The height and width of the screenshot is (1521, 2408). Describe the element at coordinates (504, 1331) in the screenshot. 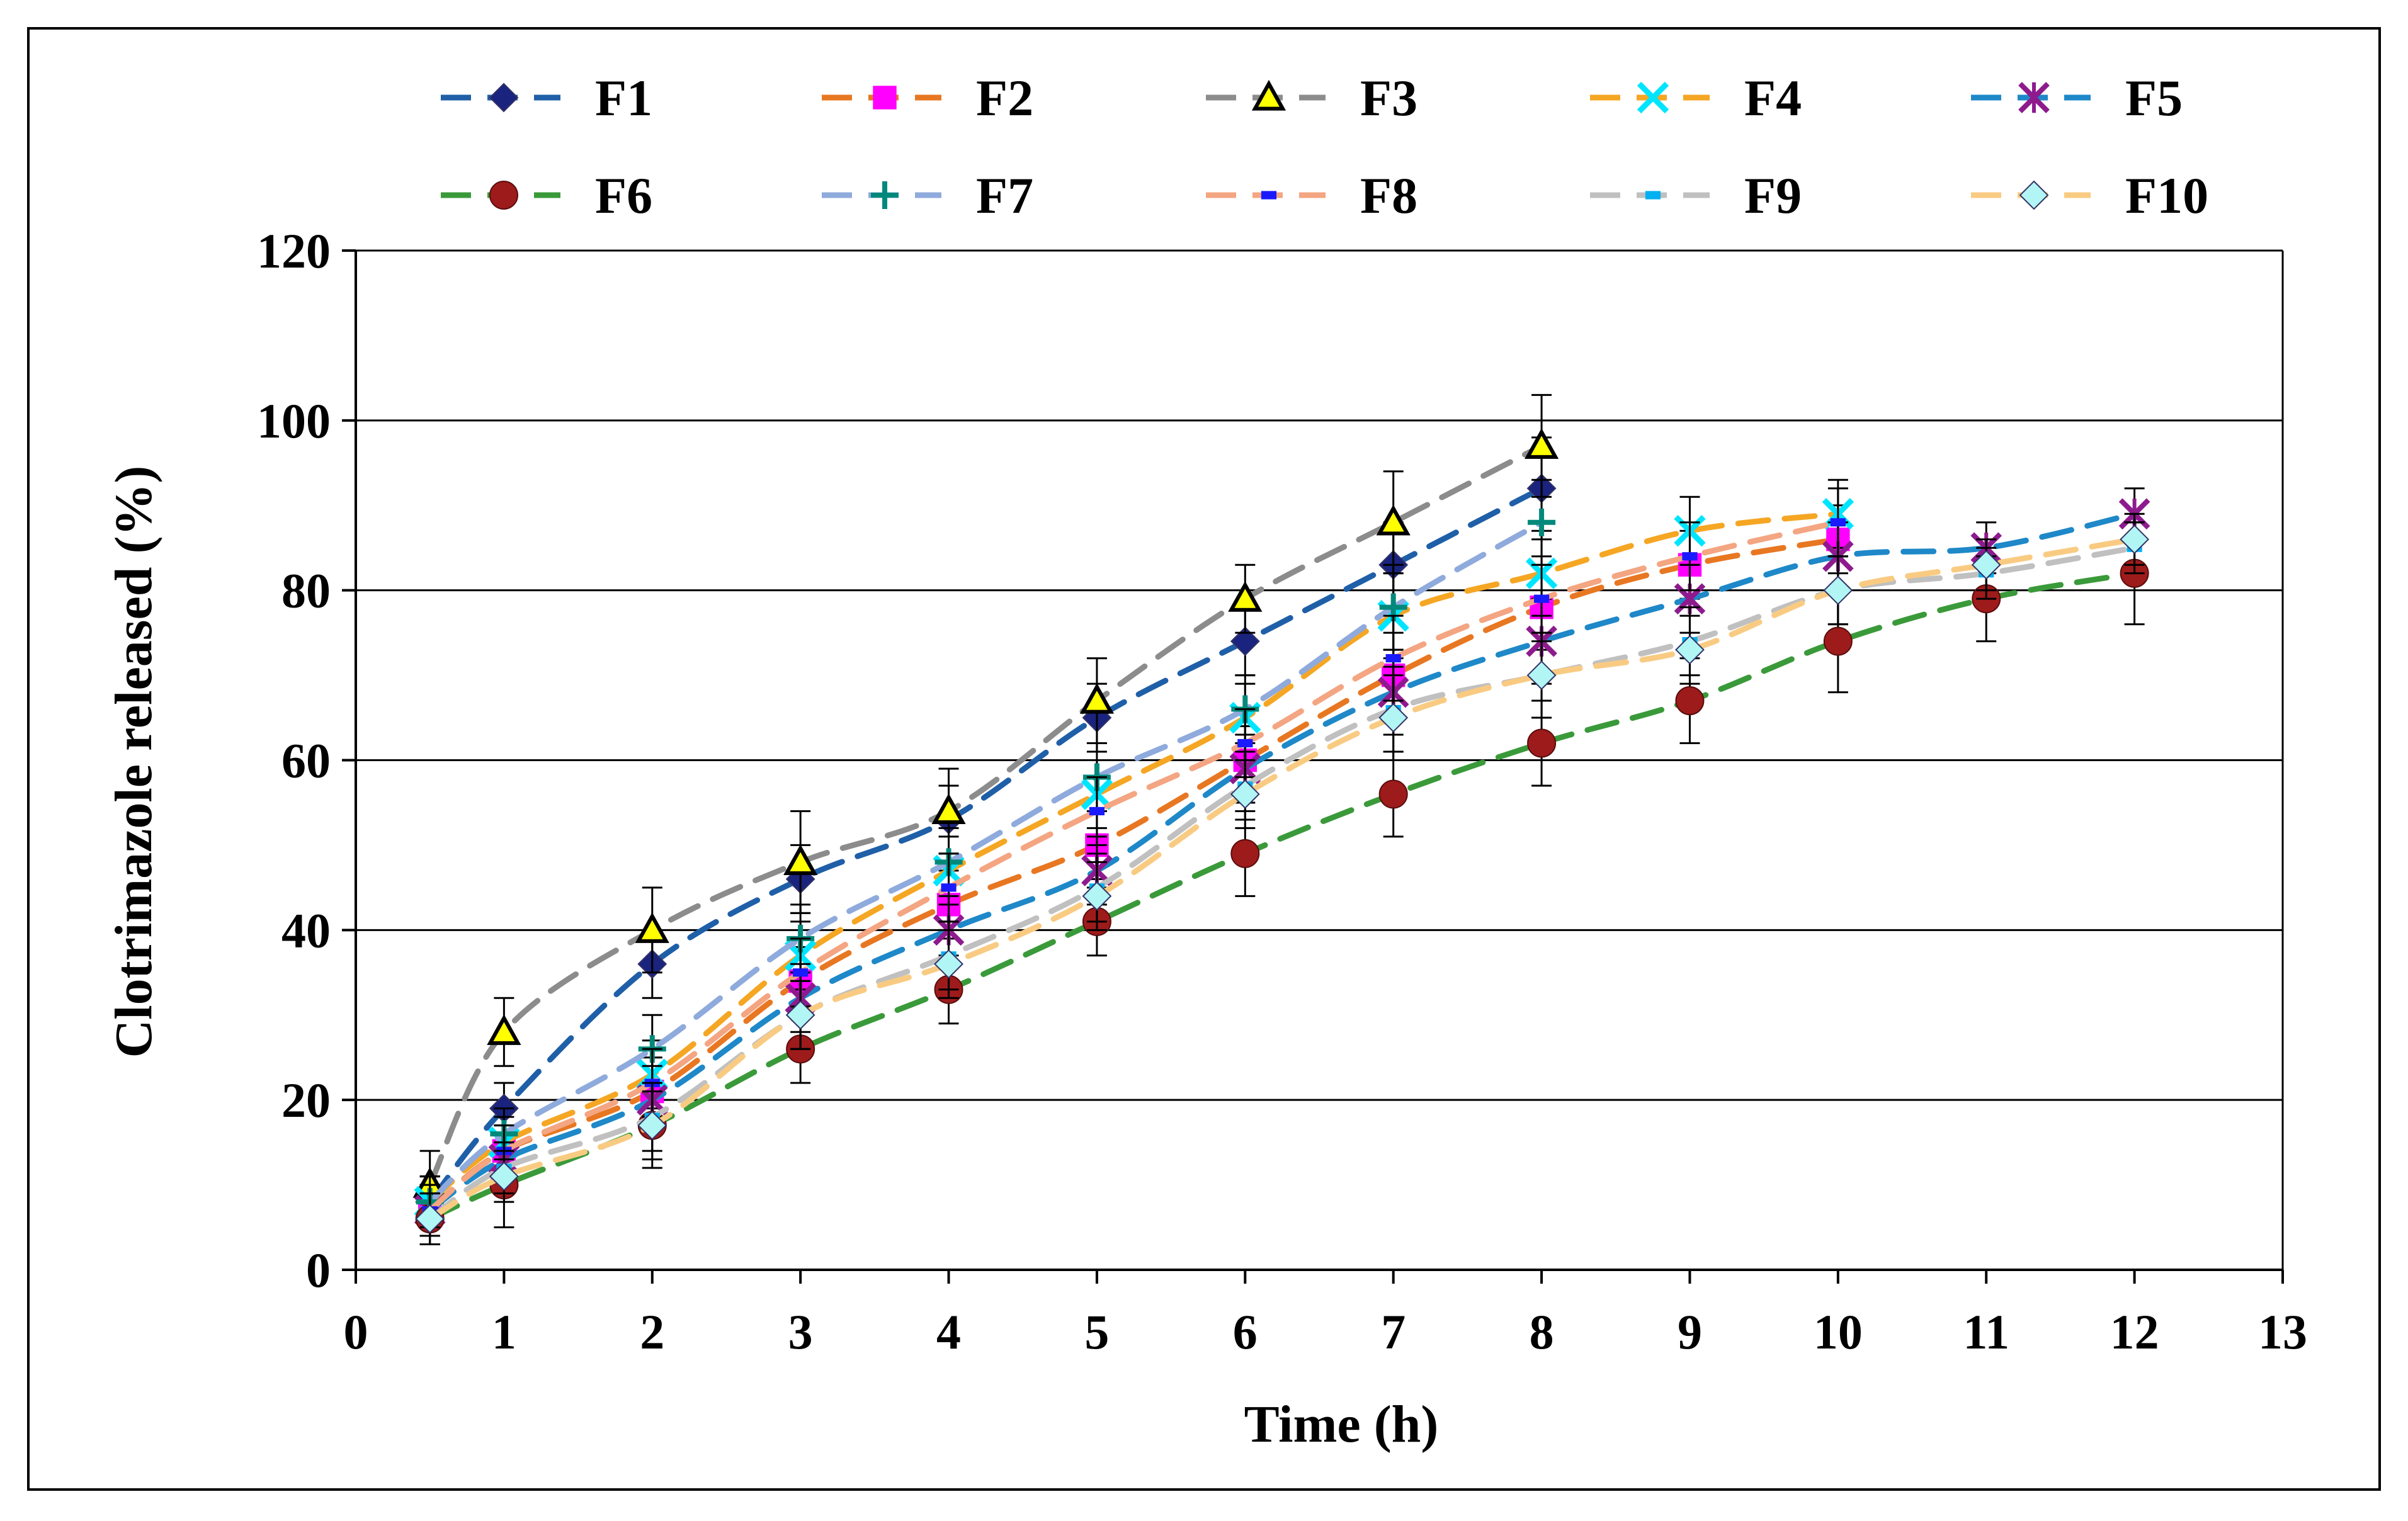

I see `x-tick-label: 1` at that location.